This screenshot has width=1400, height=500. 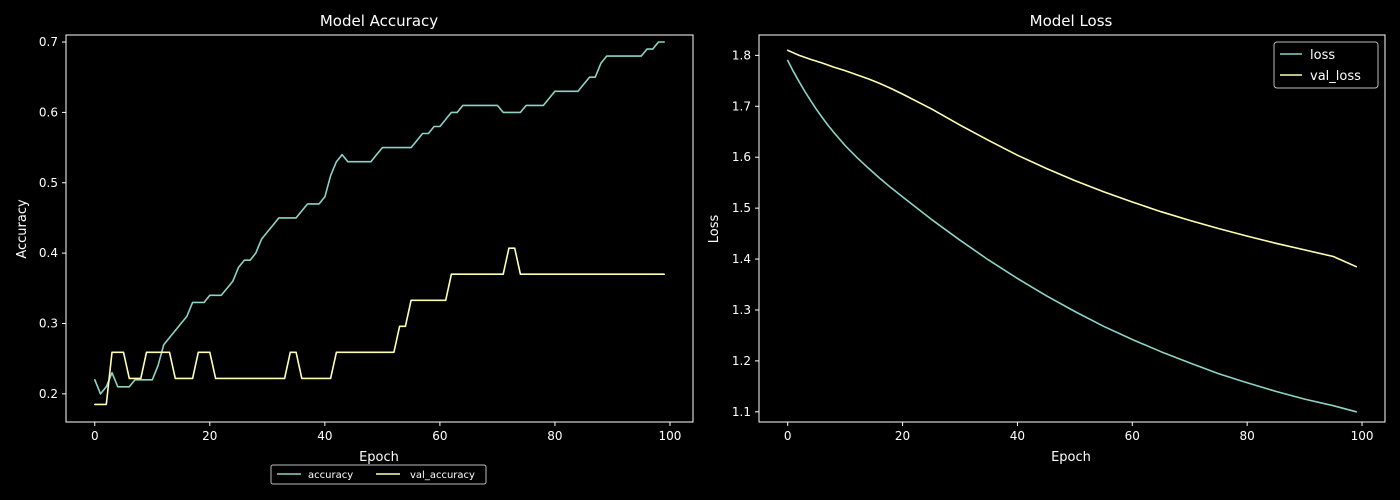 I want to click on legend-label-loss: loss, so click(x=1322, y=55).